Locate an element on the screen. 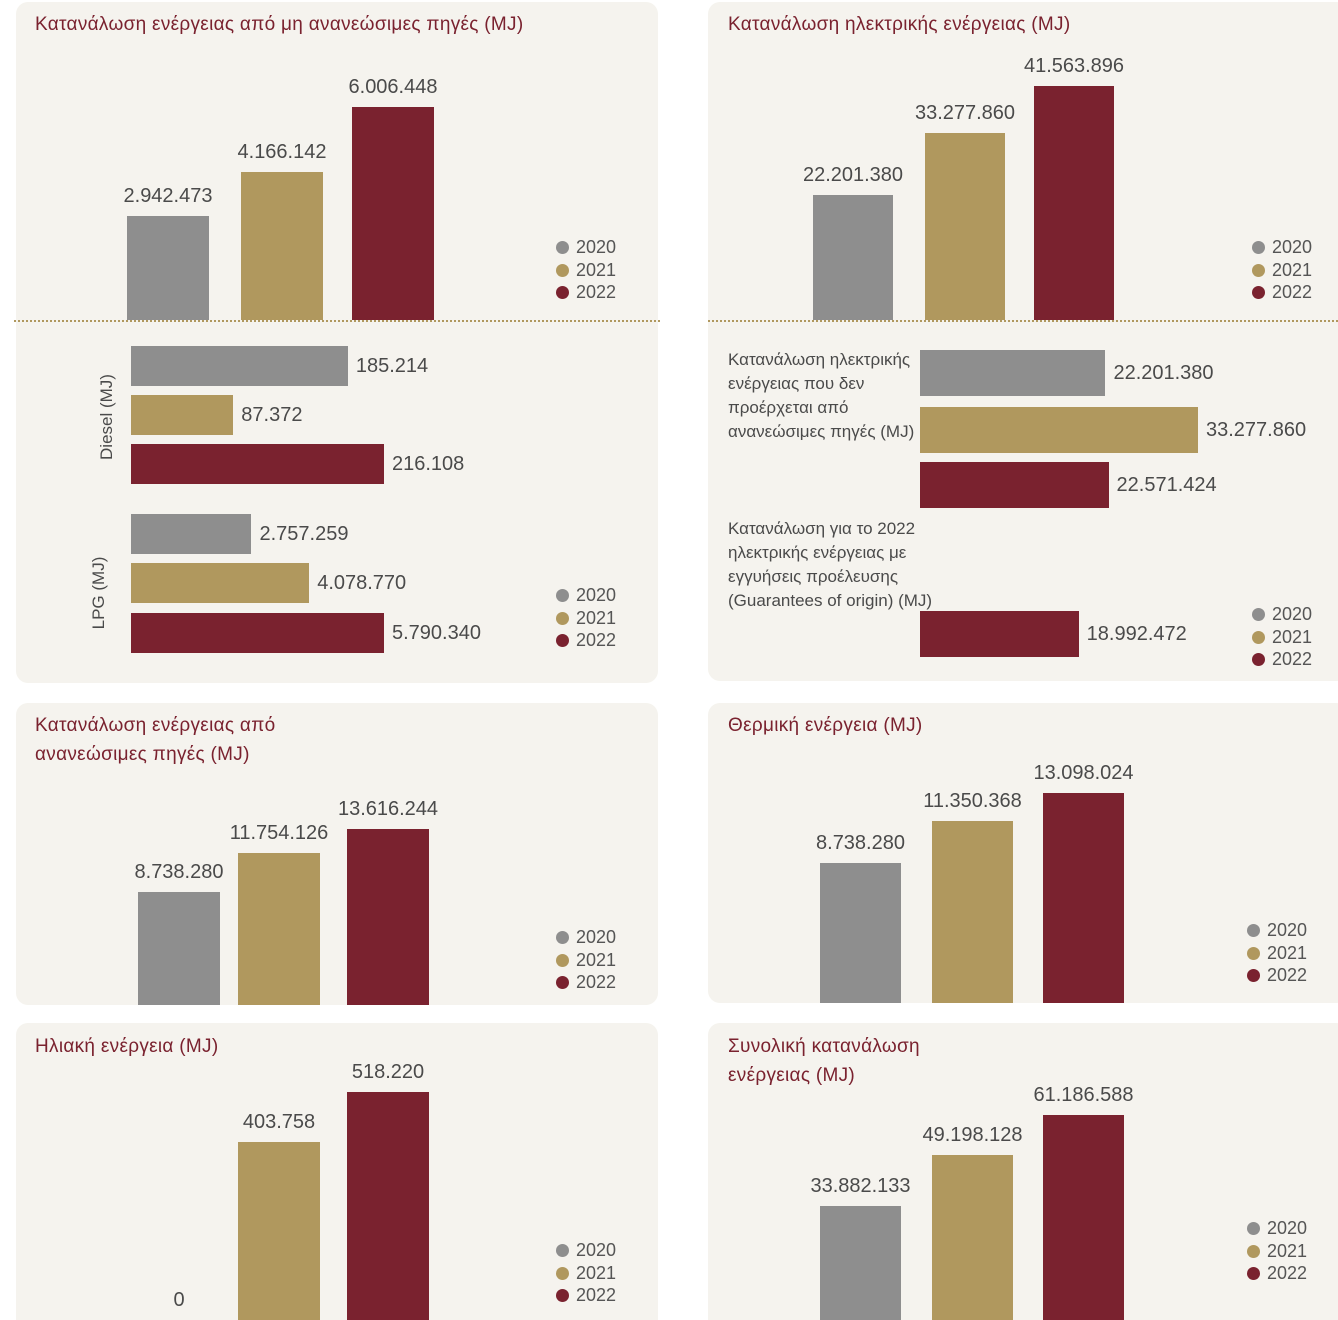  value-label: 216.108 is located at coordinates (428, 464).